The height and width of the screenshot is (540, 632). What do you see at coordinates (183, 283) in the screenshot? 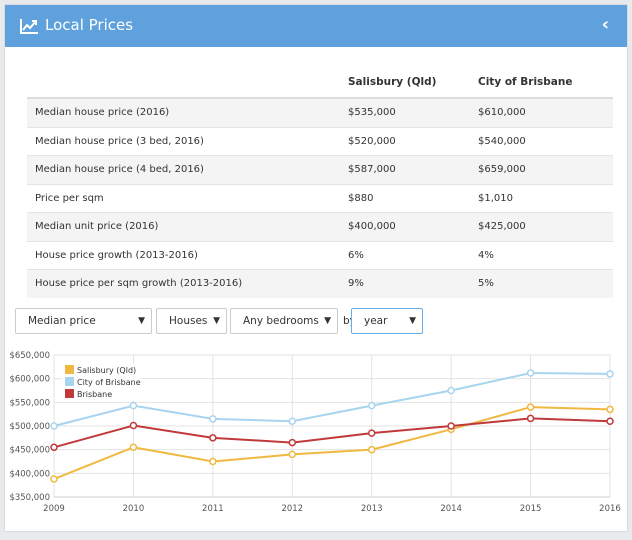
I see `row-label: House price per sqm growth (2013-2016)` at bounding box center [183, 283].